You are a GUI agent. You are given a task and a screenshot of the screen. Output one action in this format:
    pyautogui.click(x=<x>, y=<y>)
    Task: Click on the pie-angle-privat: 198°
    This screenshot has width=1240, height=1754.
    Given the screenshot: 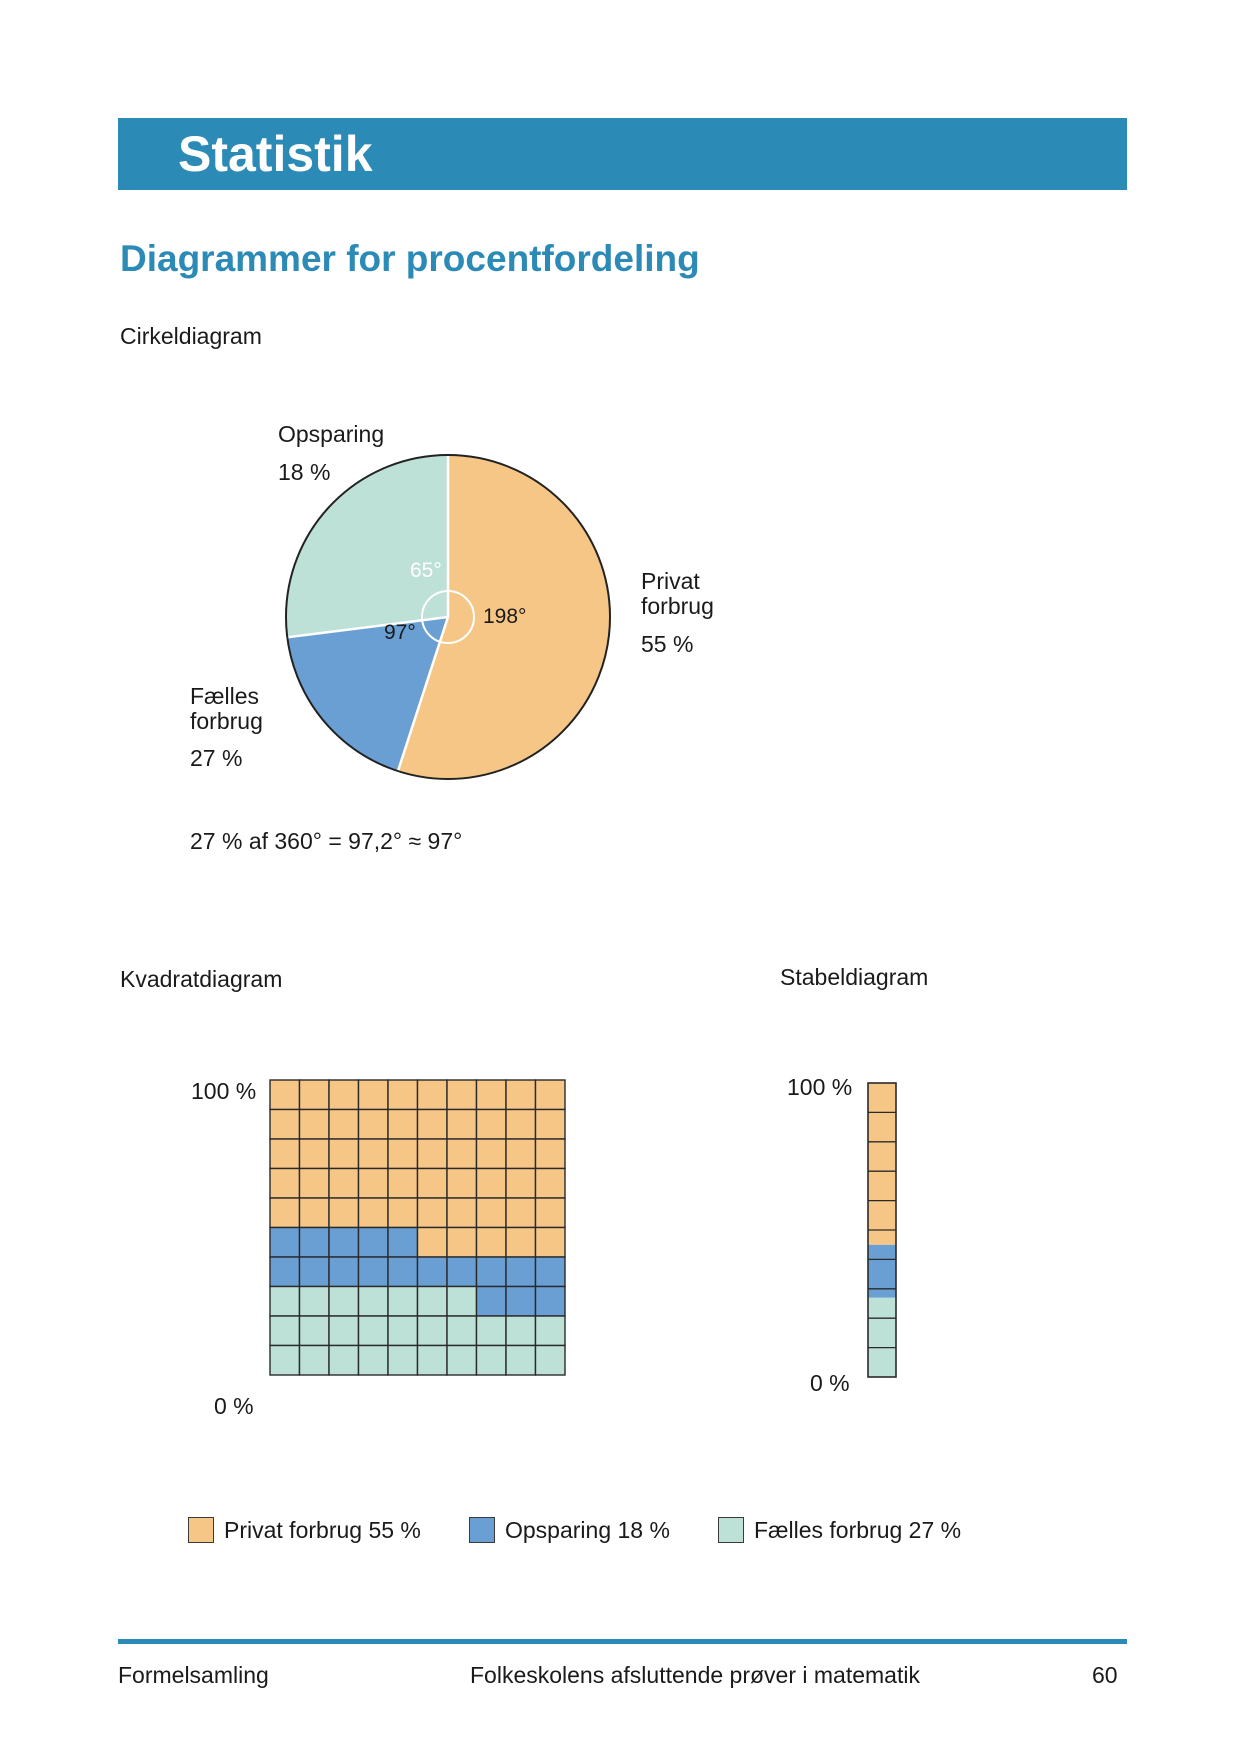 What is the action you would take?
    pyautogui.click(x=505, y=616)
    